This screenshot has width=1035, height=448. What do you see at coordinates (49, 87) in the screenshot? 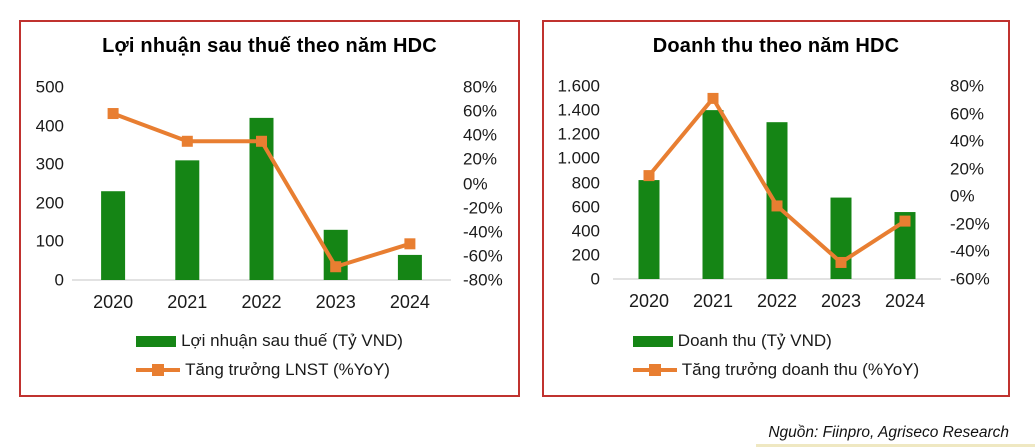
I see `y-axis-left-tick-label: 500` at bounding box center [49, 87].